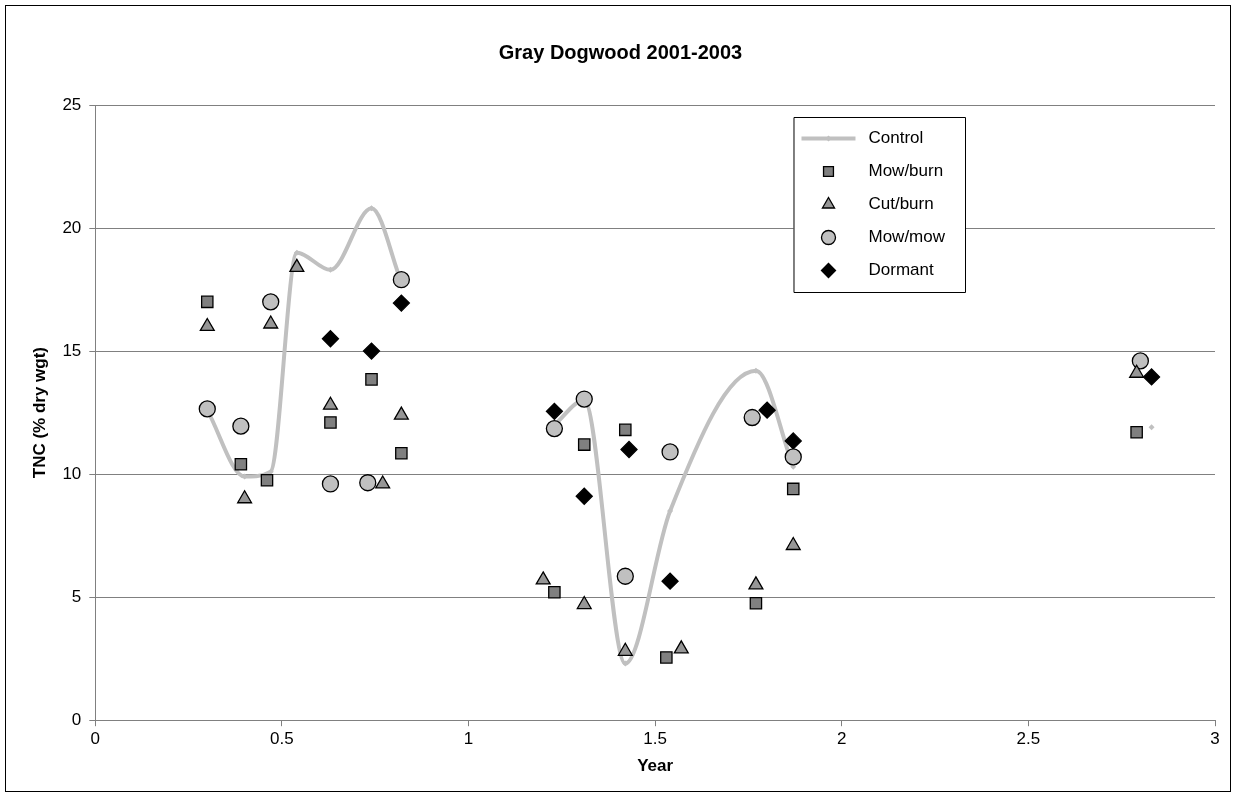  I want to click on legend-label: Dormant, so click(901, 270).